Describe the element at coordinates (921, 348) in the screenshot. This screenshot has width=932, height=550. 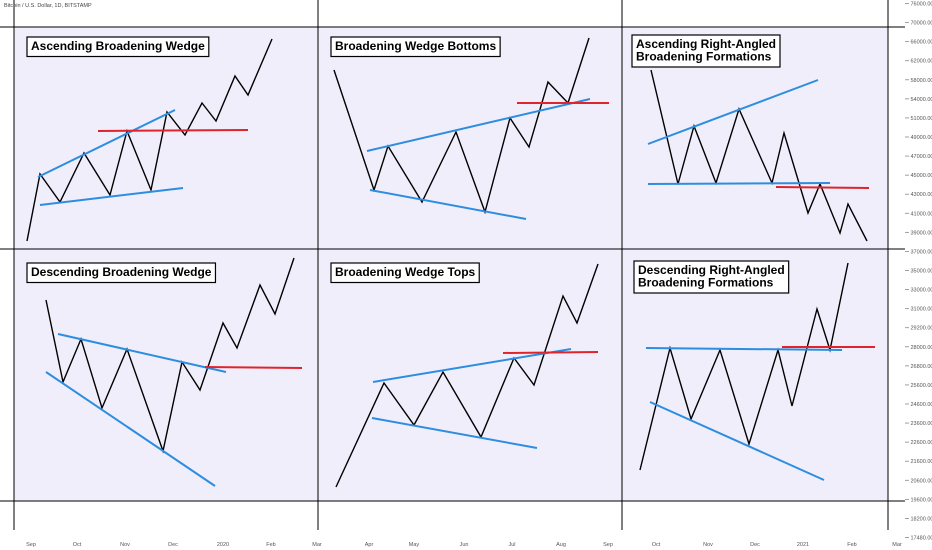
I see `price-tick-label: 28000.00` at that location.